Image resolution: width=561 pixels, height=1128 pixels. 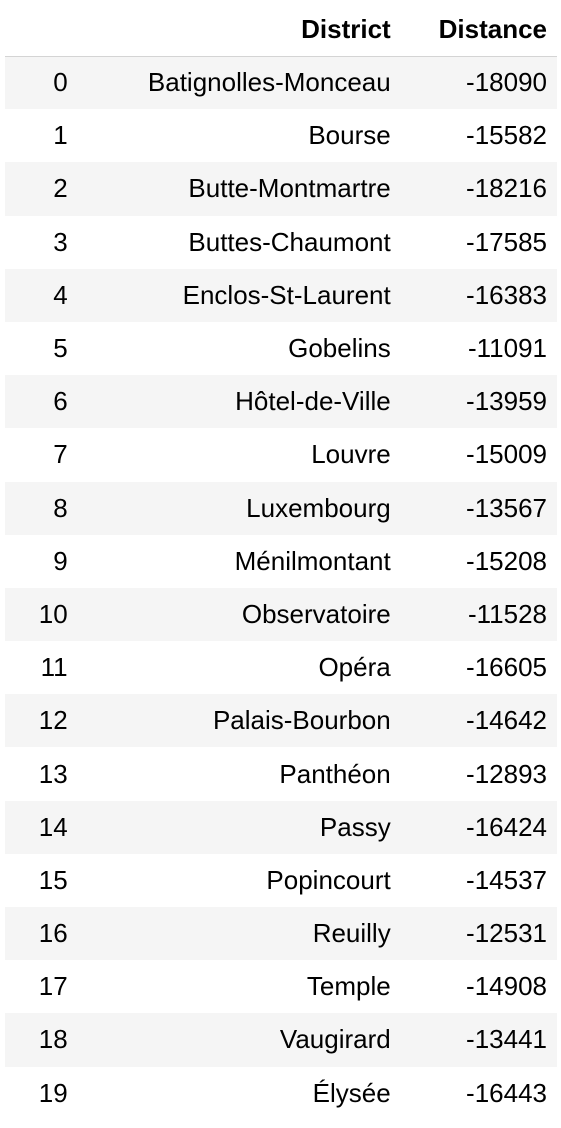 I want to click on table-row: 17 Temple -14908, so click(x=281, y=987).